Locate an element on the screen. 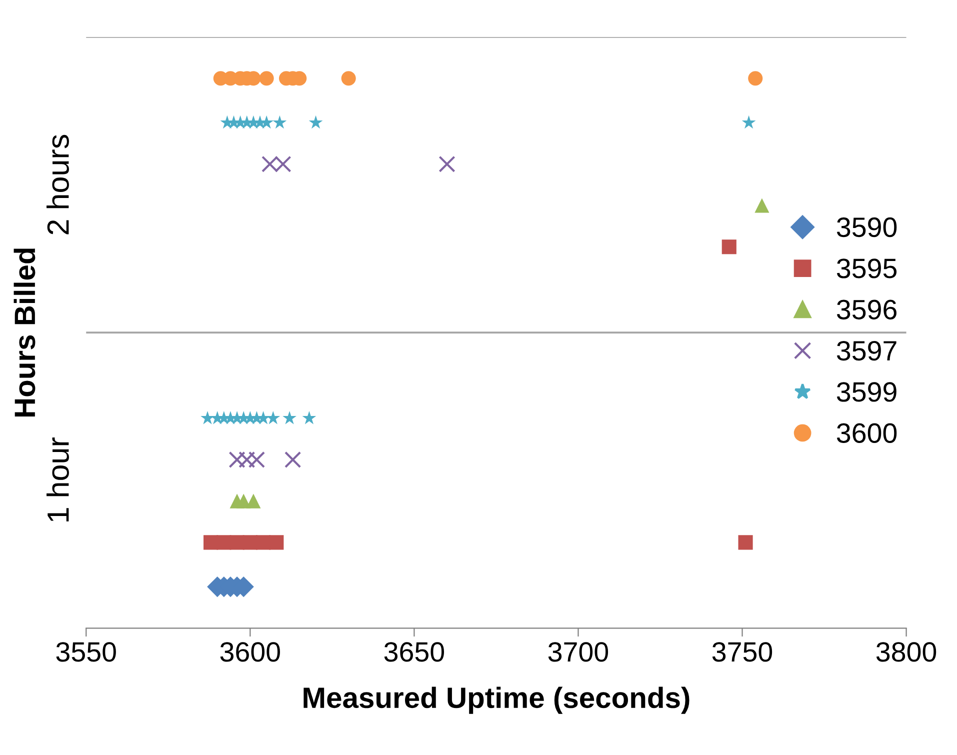 The width and height of the screenshot is (957, 755). legend-label: 3590 is located at coordinates (866, 227).